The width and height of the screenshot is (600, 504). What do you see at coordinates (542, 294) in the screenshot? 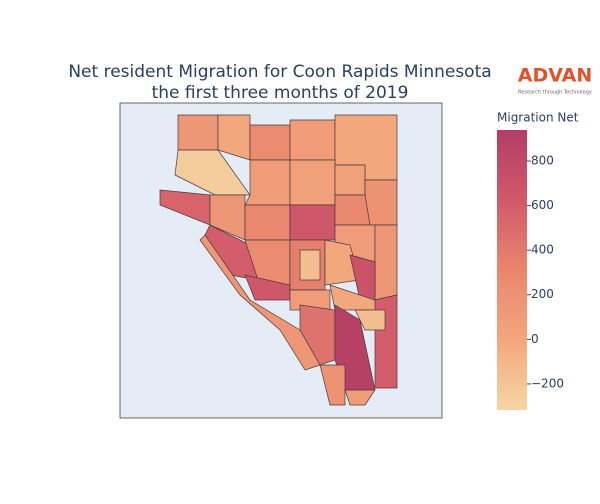
I see `colorbar-tick-label: 200` at bounding box center [542, 294].